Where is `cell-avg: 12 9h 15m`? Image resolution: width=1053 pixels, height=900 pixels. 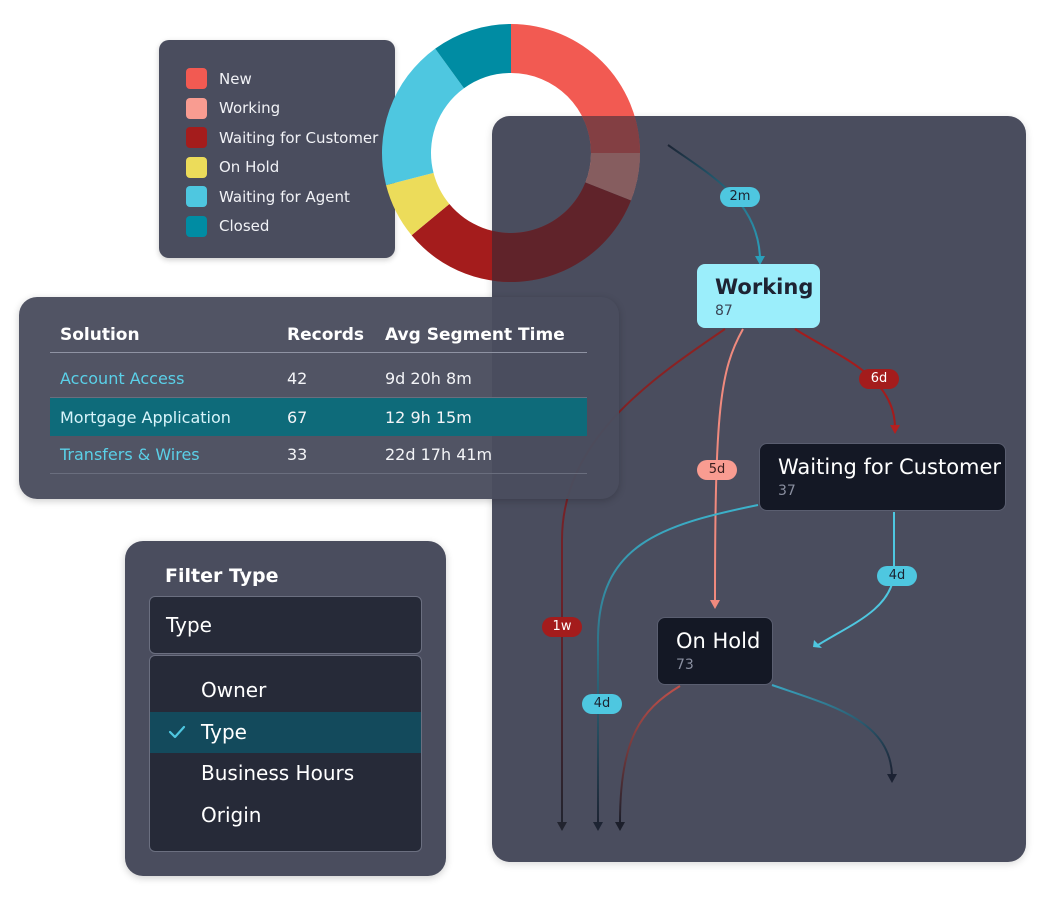 cell-avg: 12 9h 15m is located at coordinates (428, 417).